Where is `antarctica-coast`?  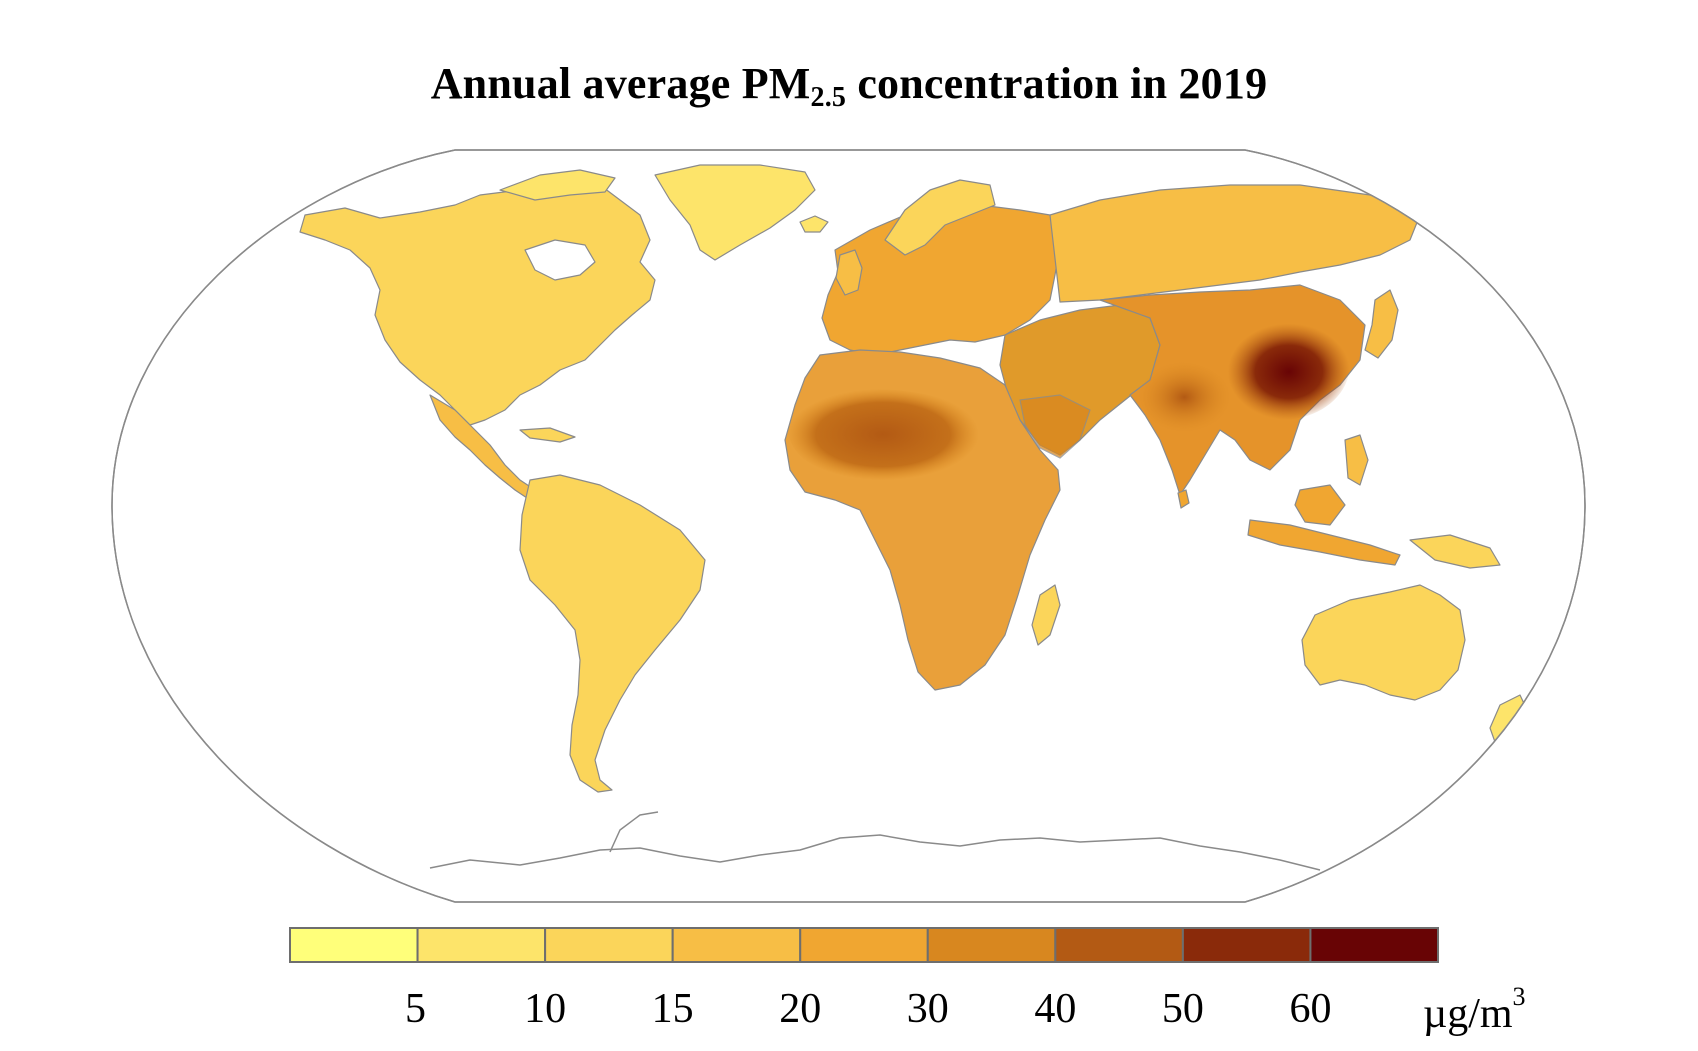 antarctica-coast is located at coordinates (875, 852).